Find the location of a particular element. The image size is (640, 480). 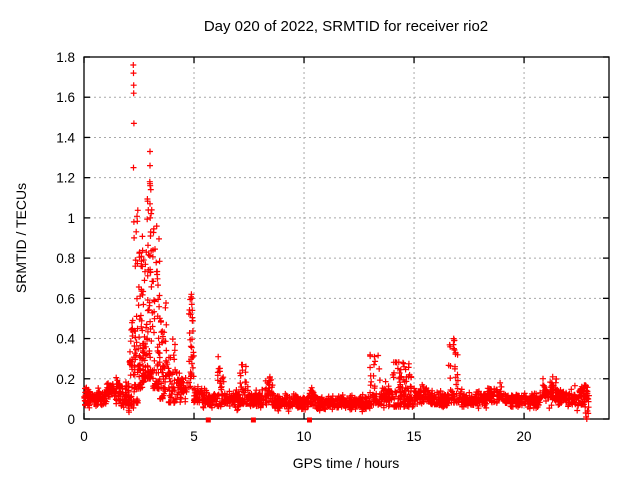

x-tick-label: 10 is located at coordinates (304, 436).